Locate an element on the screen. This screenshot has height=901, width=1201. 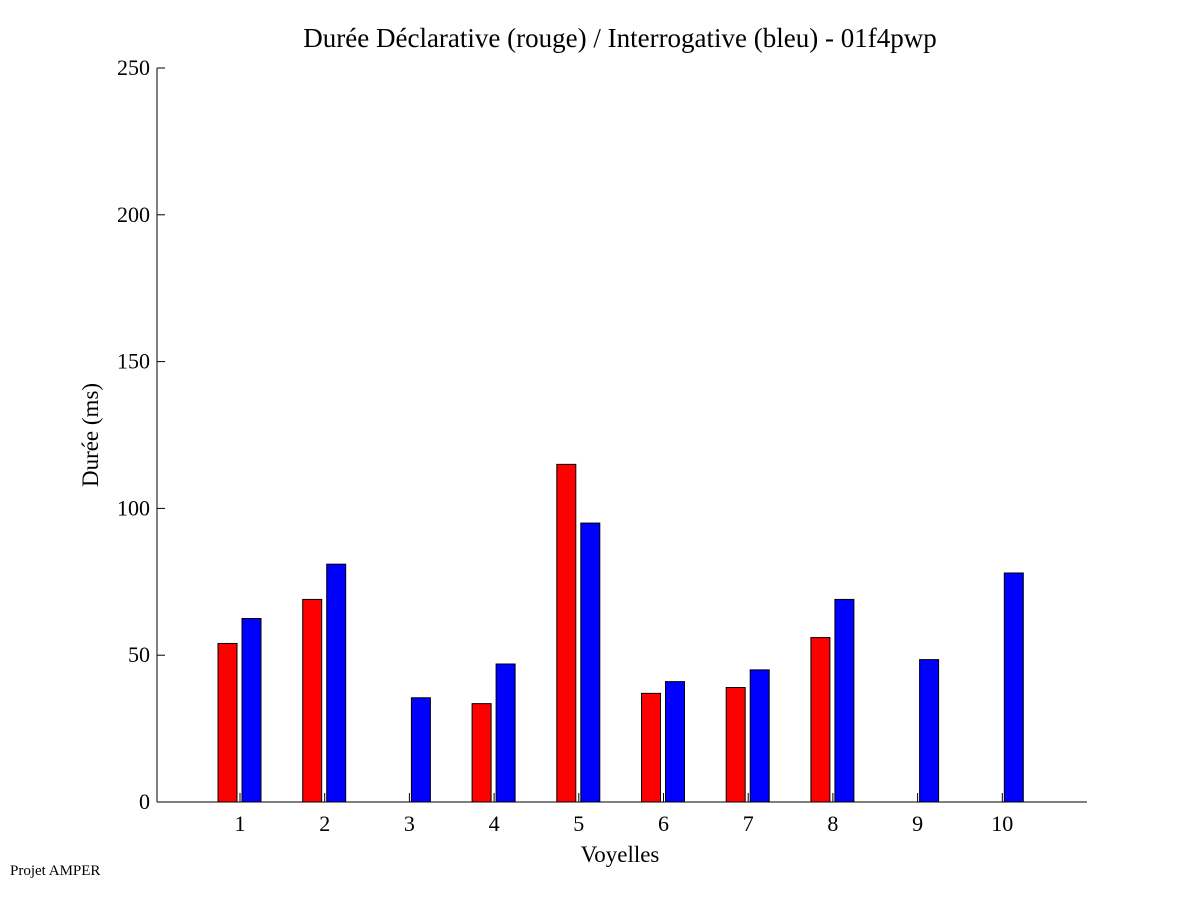
y-axis-label: Durée (ms) is located at coordinates (90, 435).